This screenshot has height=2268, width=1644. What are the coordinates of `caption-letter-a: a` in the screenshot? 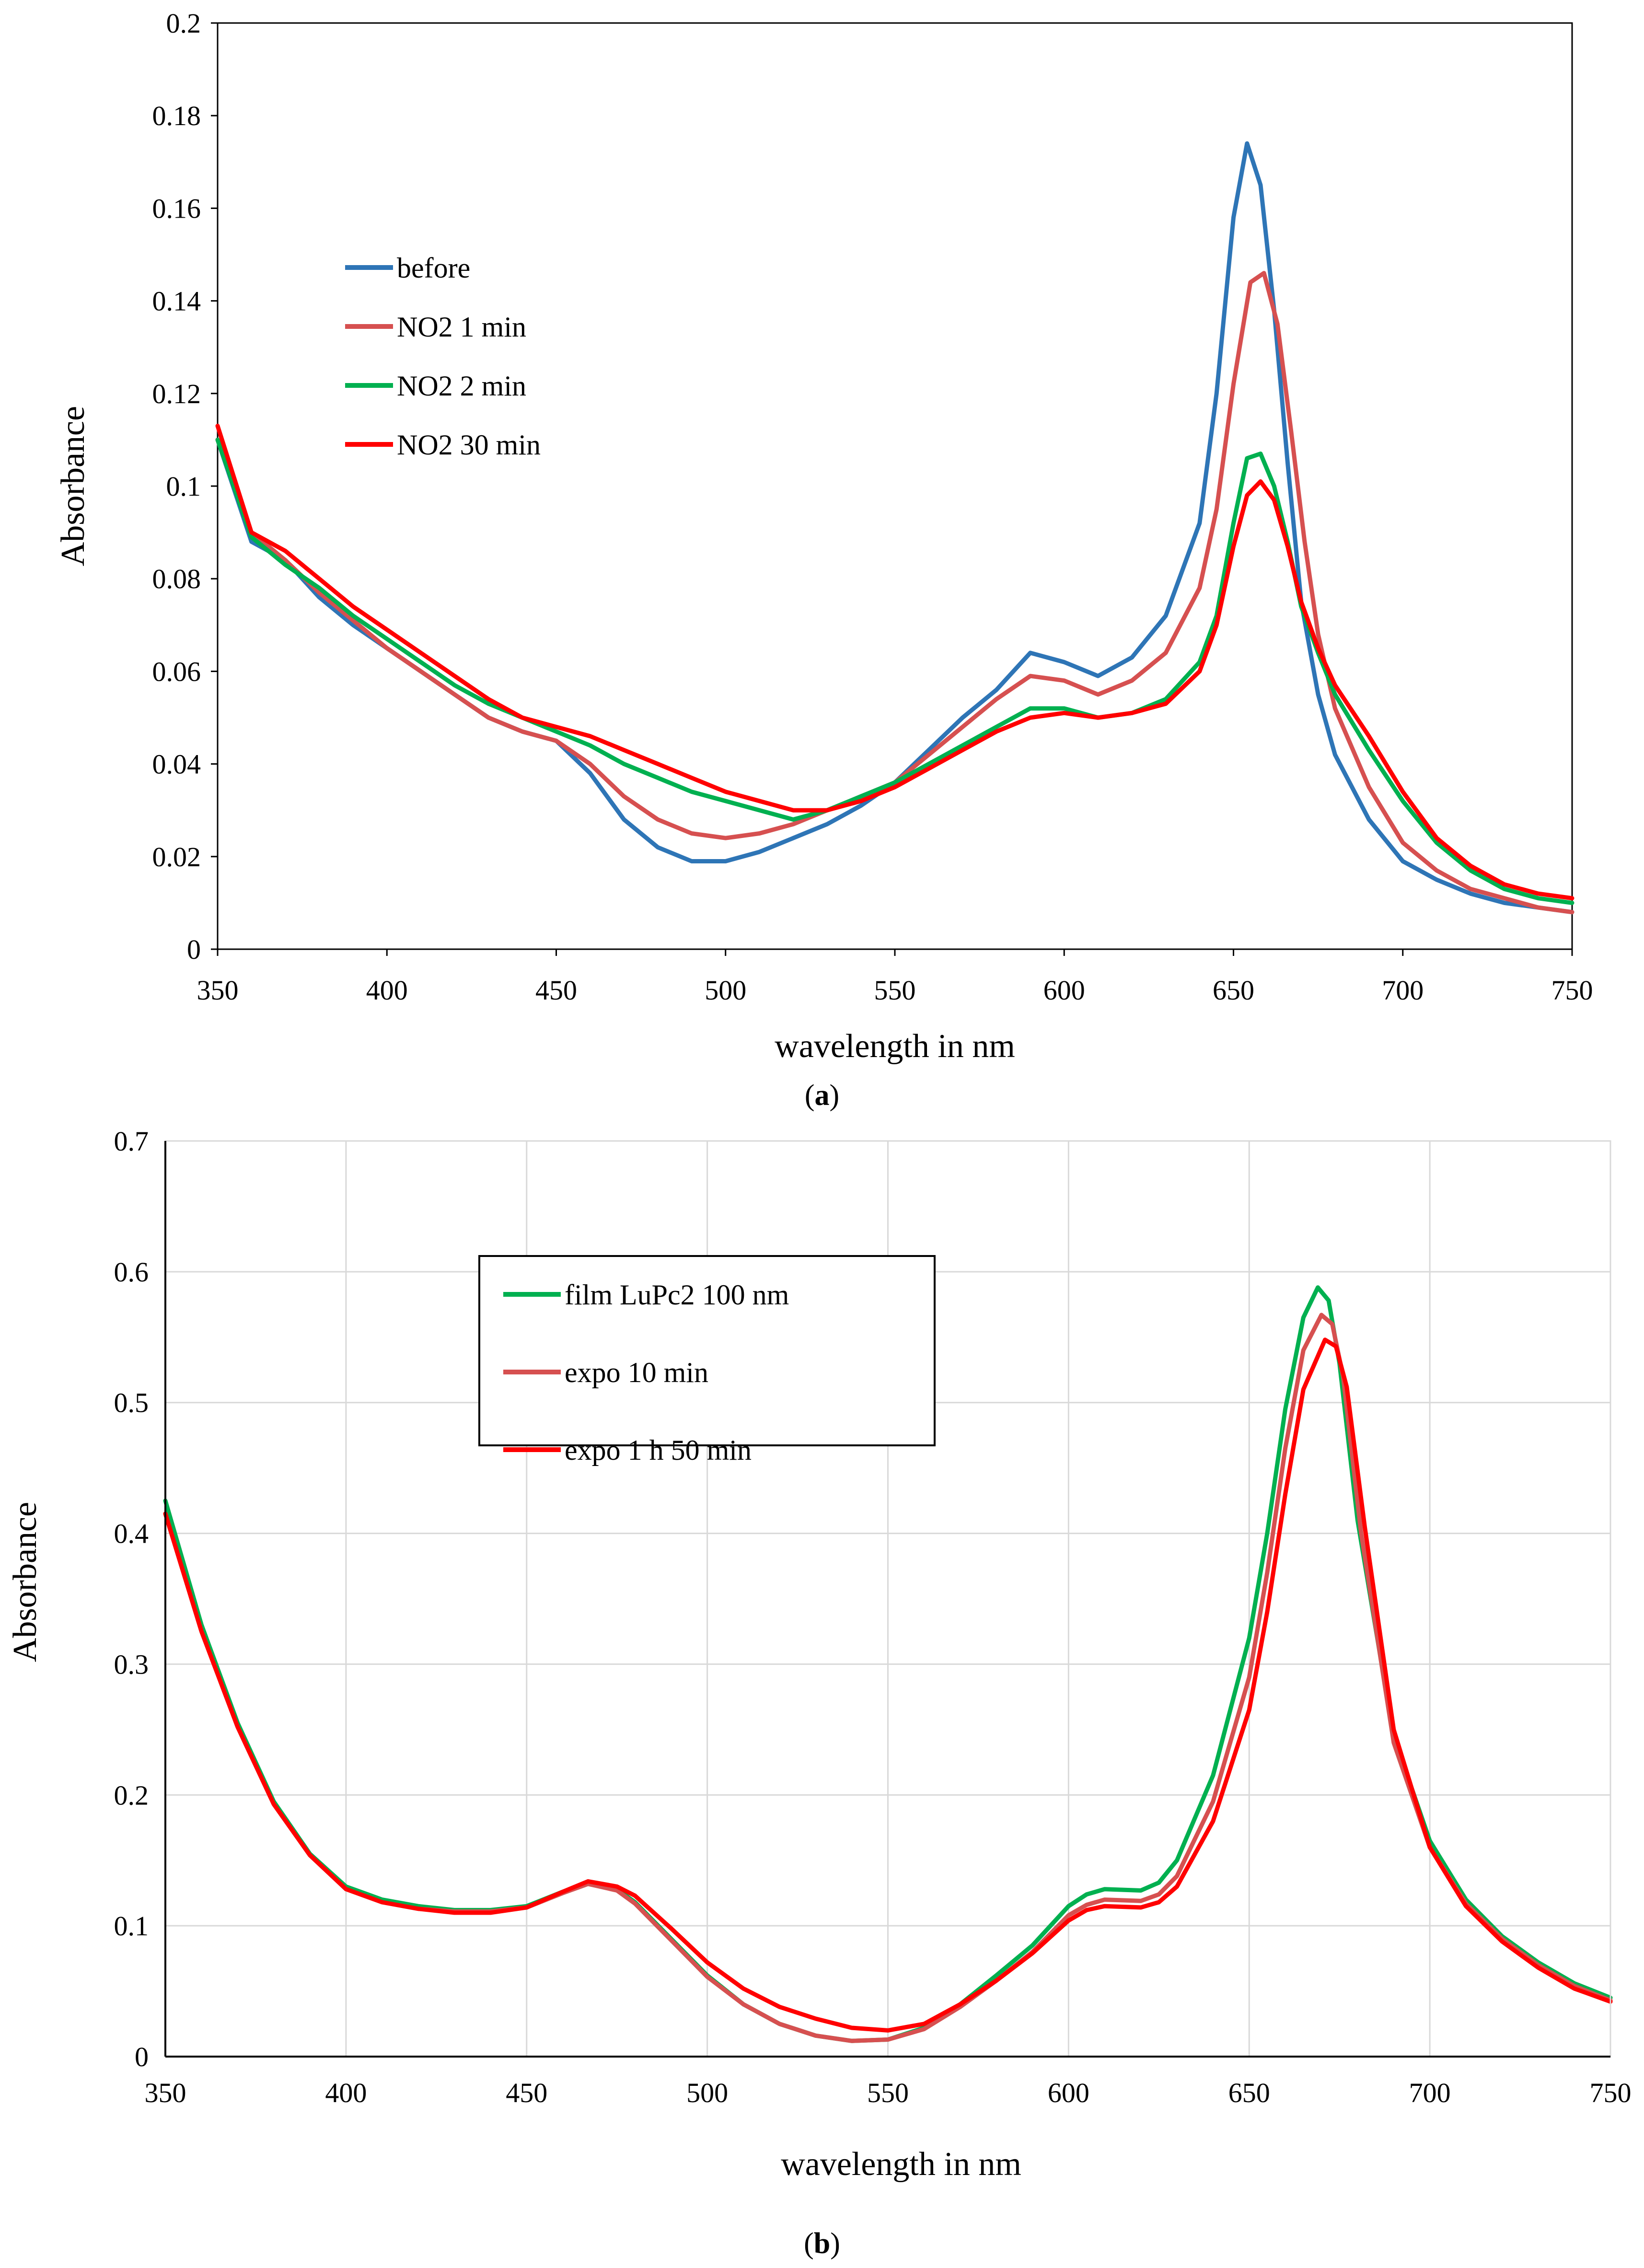 It's located at (822, 1095).